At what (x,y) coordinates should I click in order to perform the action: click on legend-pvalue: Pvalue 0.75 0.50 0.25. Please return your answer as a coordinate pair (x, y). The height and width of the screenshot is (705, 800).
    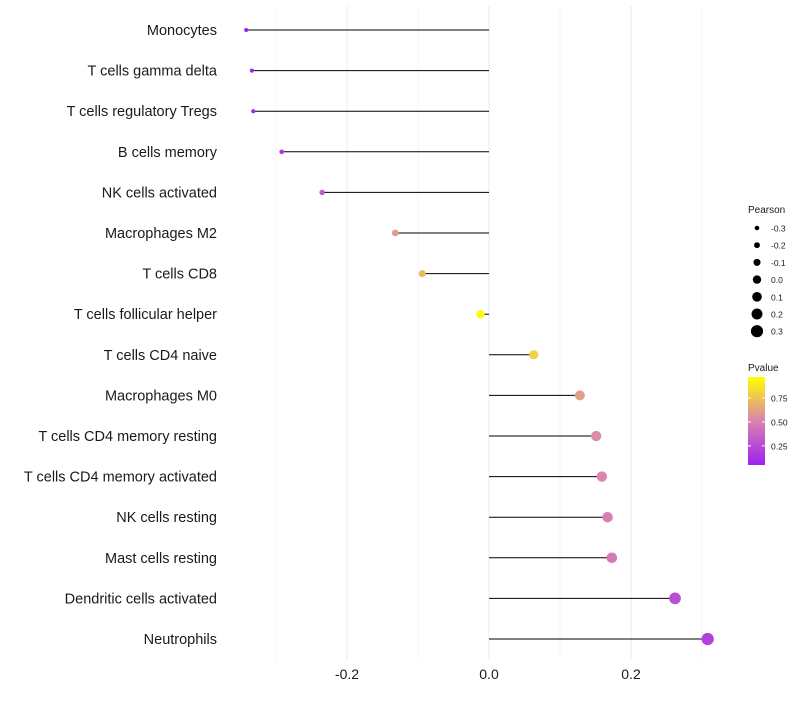
    Looking at the image, I should click on (768, 414).